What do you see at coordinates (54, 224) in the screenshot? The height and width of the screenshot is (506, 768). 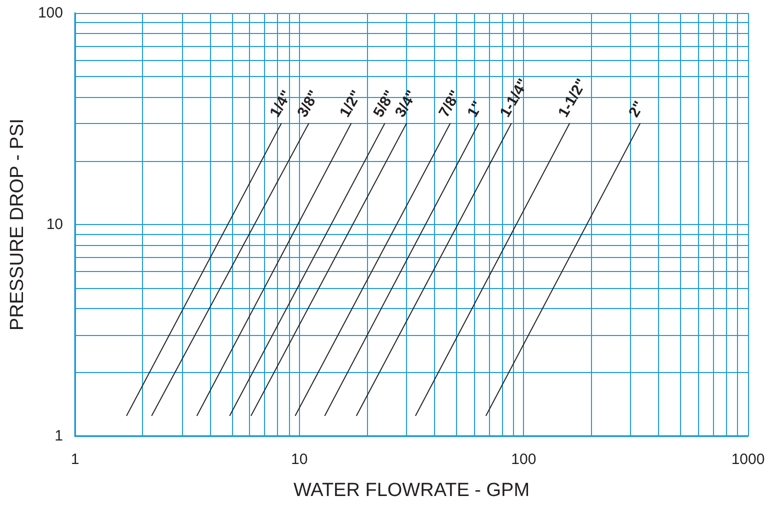 I see `y-tick-label: 10` at bounding box center [54, 224].